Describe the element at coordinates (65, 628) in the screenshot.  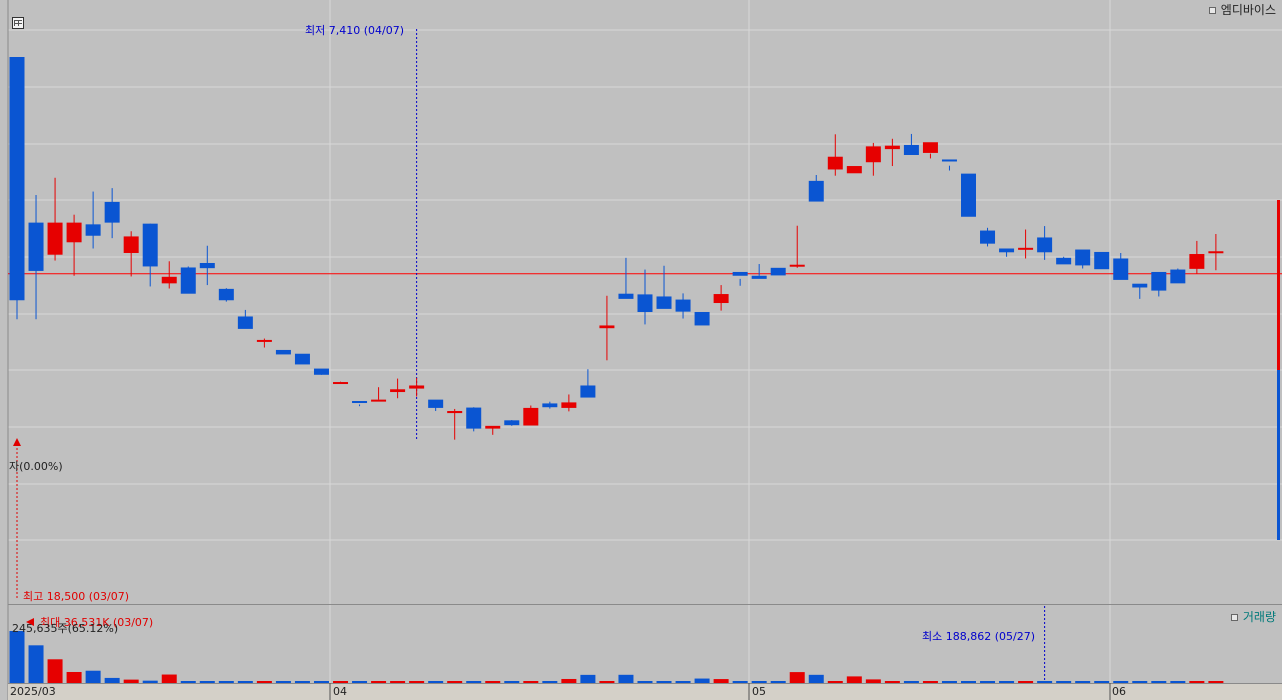
I see `volume-last-label: 245,635주(65.12%)` at that location.